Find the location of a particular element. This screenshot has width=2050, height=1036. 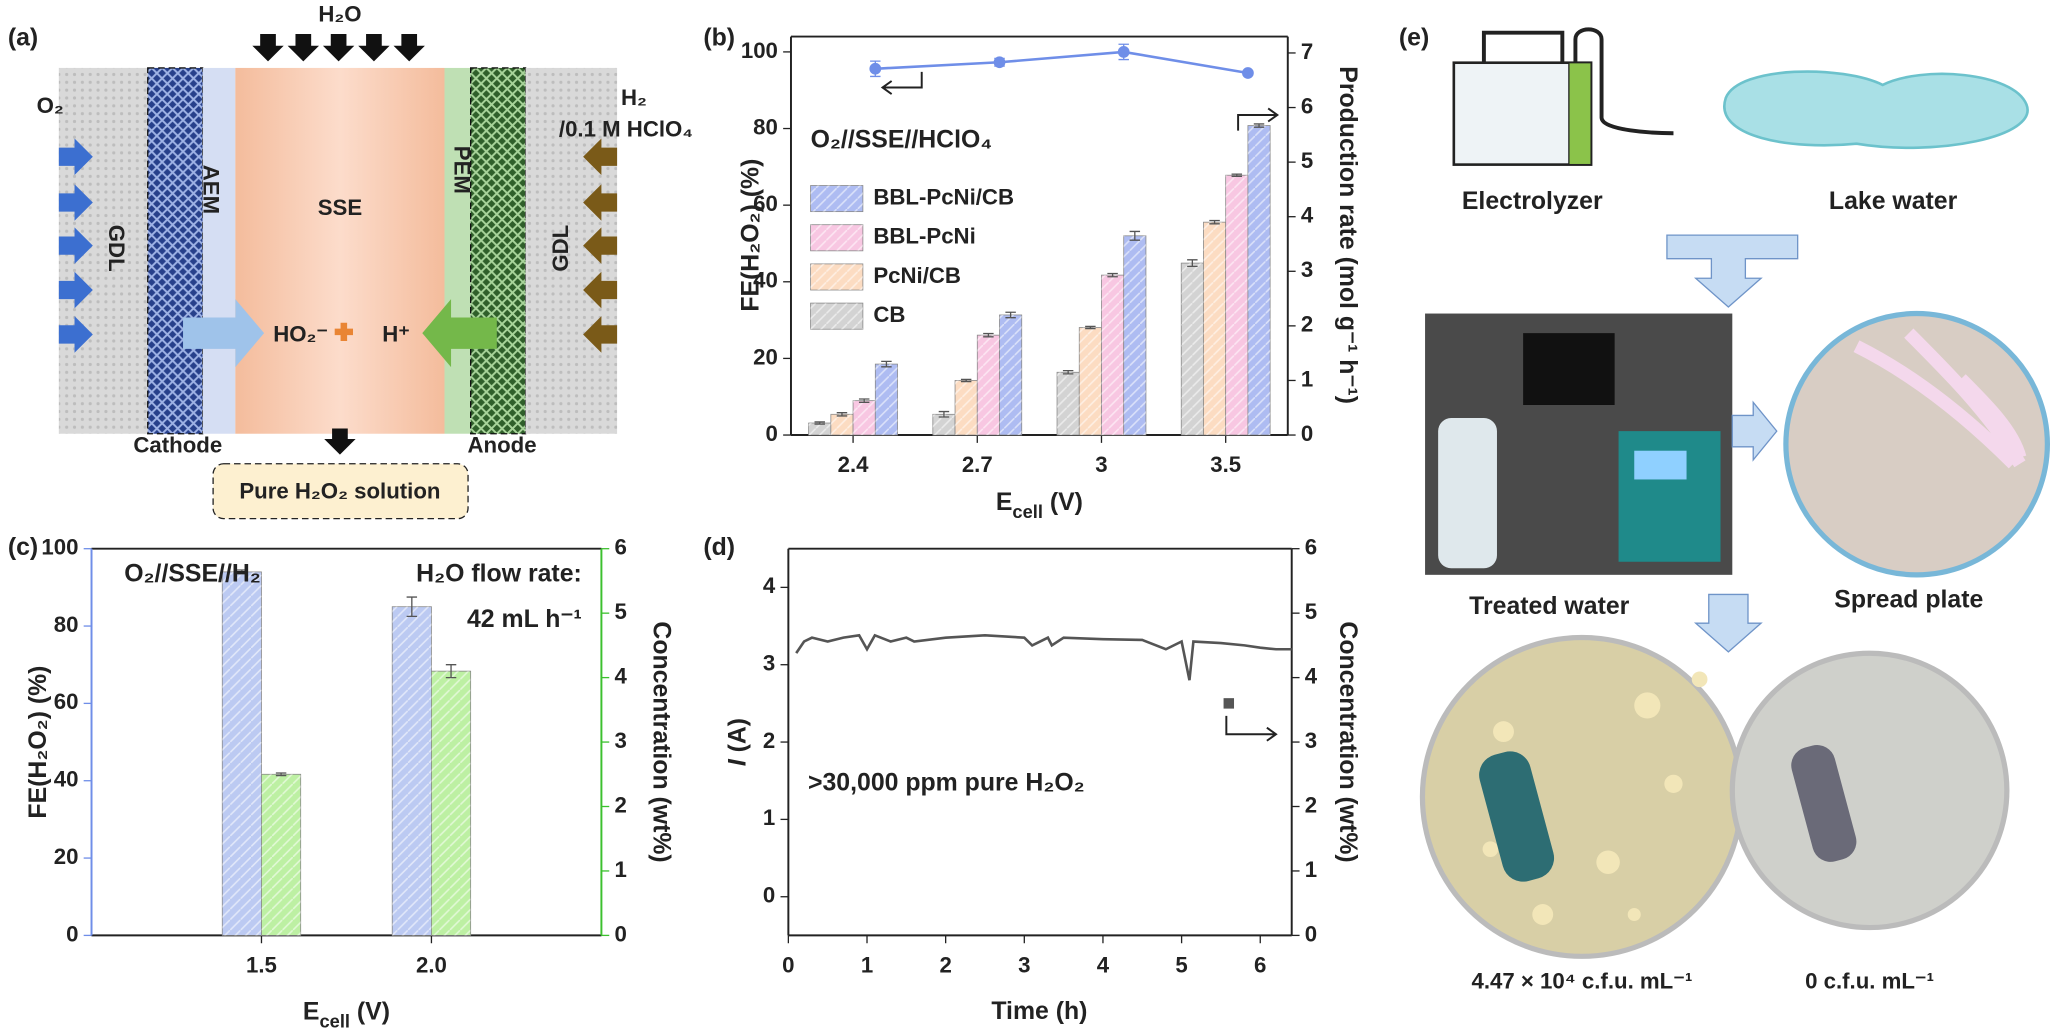

product-box is located at coordinates (340, 491).